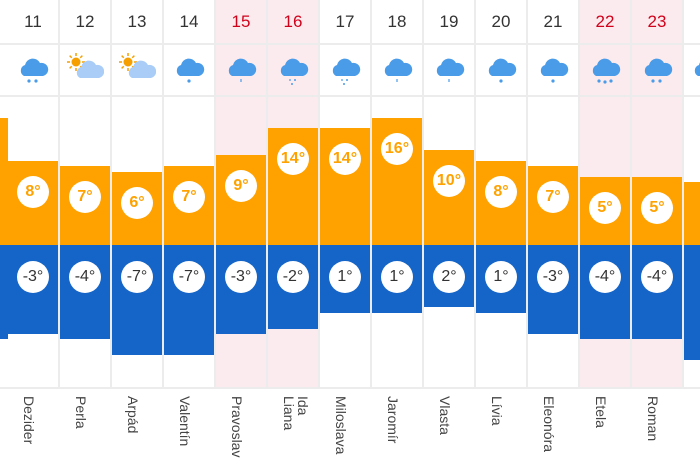  I want to click on name-day: Perla, so click(85, 431).